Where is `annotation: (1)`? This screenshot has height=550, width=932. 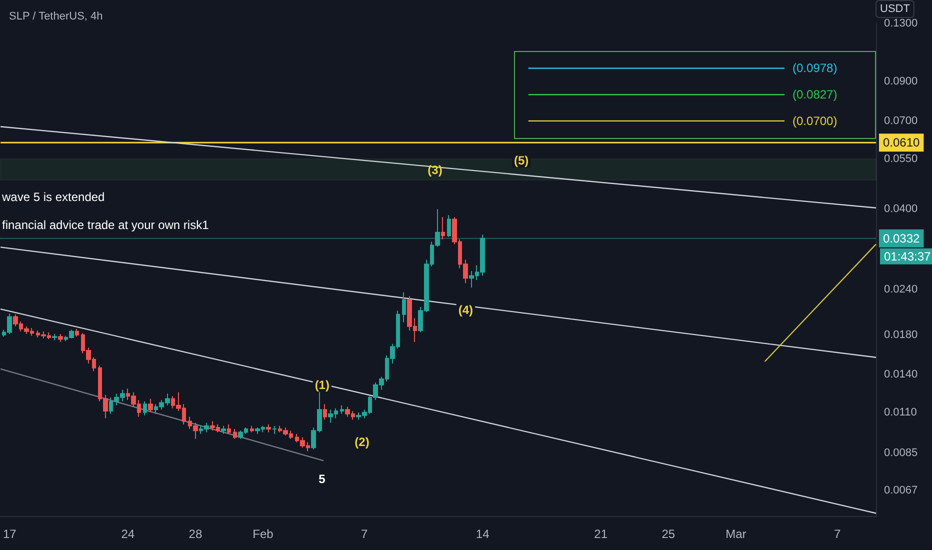
annotation: (1) is located at coordinates (322, 385).